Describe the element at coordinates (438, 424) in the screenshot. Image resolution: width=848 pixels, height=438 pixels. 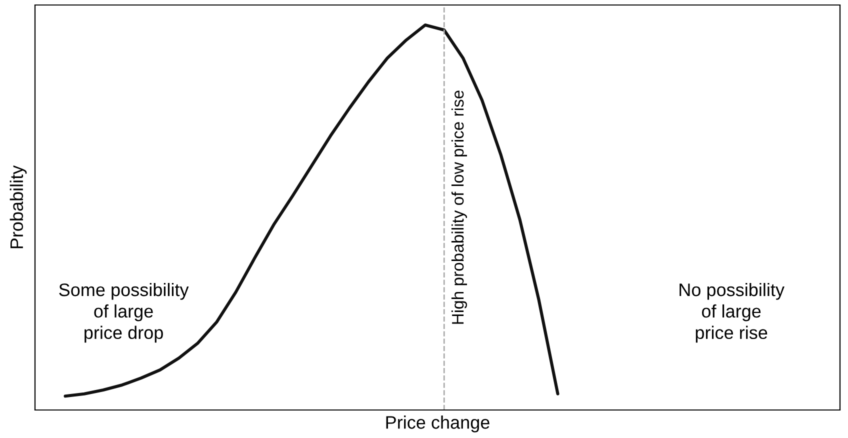
I see `x-axis-title: Price change` at that location.